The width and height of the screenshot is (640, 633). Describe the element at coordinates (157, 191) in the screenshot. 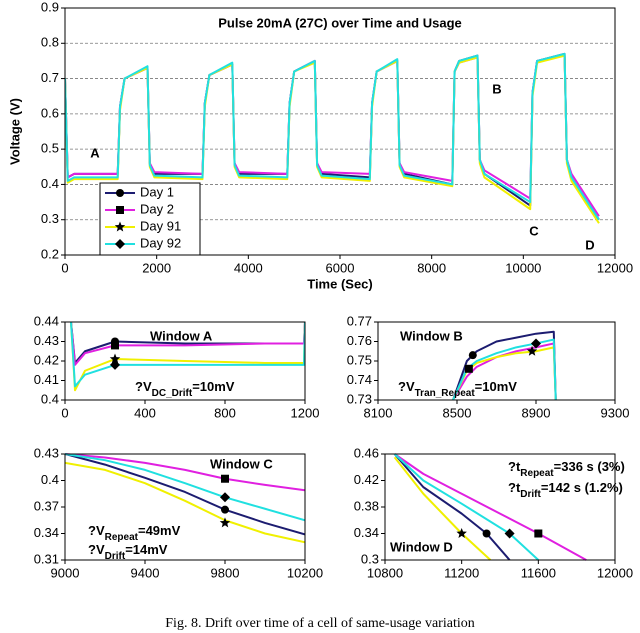

I see `legend-label: Day 1` at that location.